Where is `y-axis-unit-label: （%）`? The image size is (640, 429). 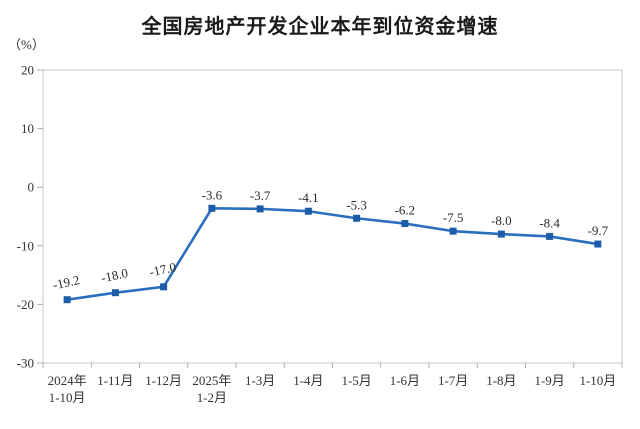 y-axis-unit-label: （%） is located at coordinates (26, 44).